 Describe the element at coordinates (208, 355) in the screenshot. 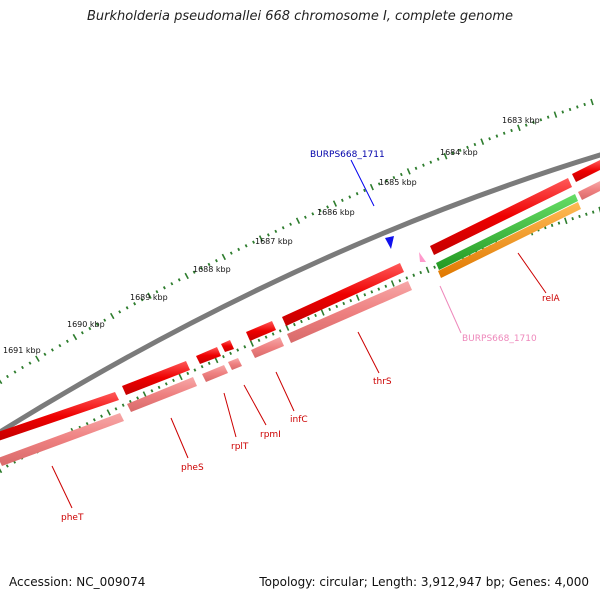

I see `cds-rplt` at that location.